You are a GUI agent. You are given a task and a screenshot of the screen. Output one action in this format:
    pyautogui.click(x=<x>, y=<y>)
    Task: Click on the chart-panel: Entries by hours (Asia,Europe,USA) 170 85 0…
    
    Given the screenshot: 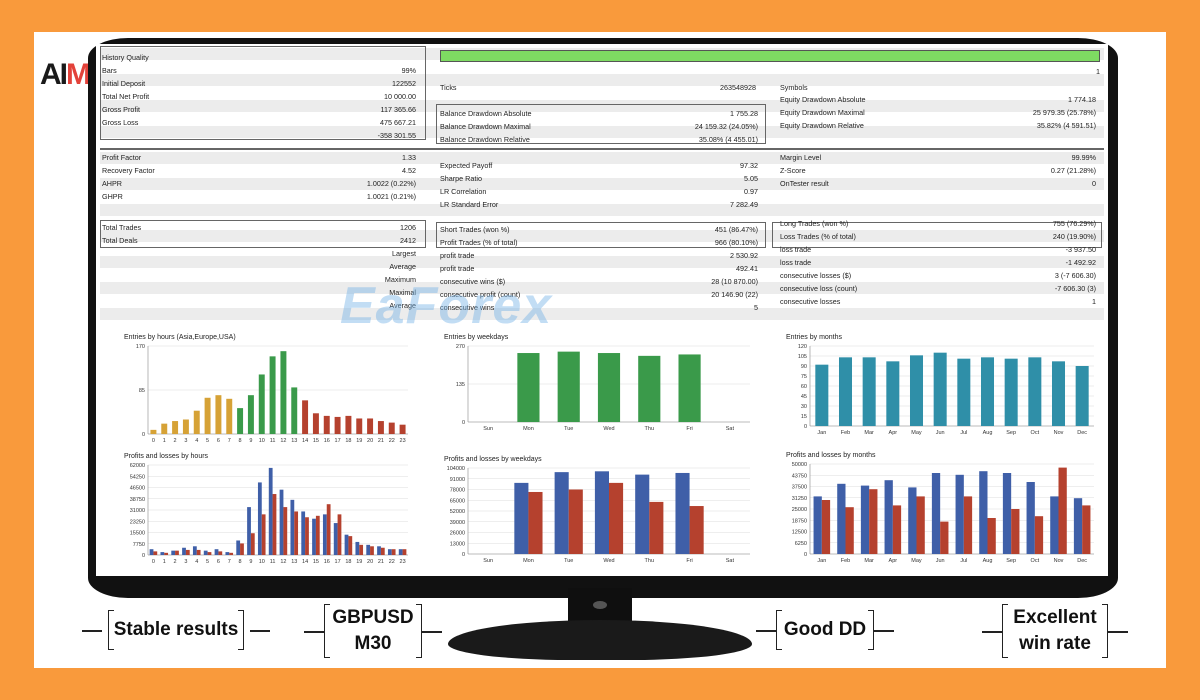 What is the action you would take?
    pyautogui.click(x=266, y=388)
    